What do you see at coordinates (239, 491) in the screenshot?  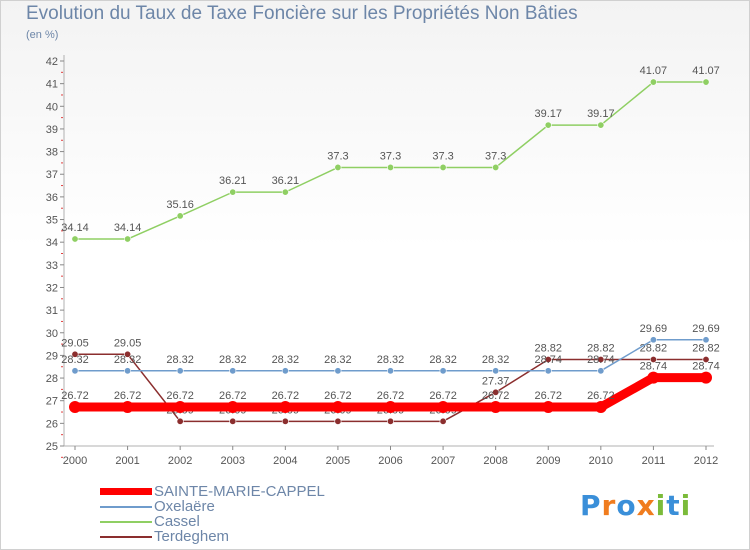 I see `legend-label: SAINTE-MARIE-CAPPEL` at bounding box center [239, 491].